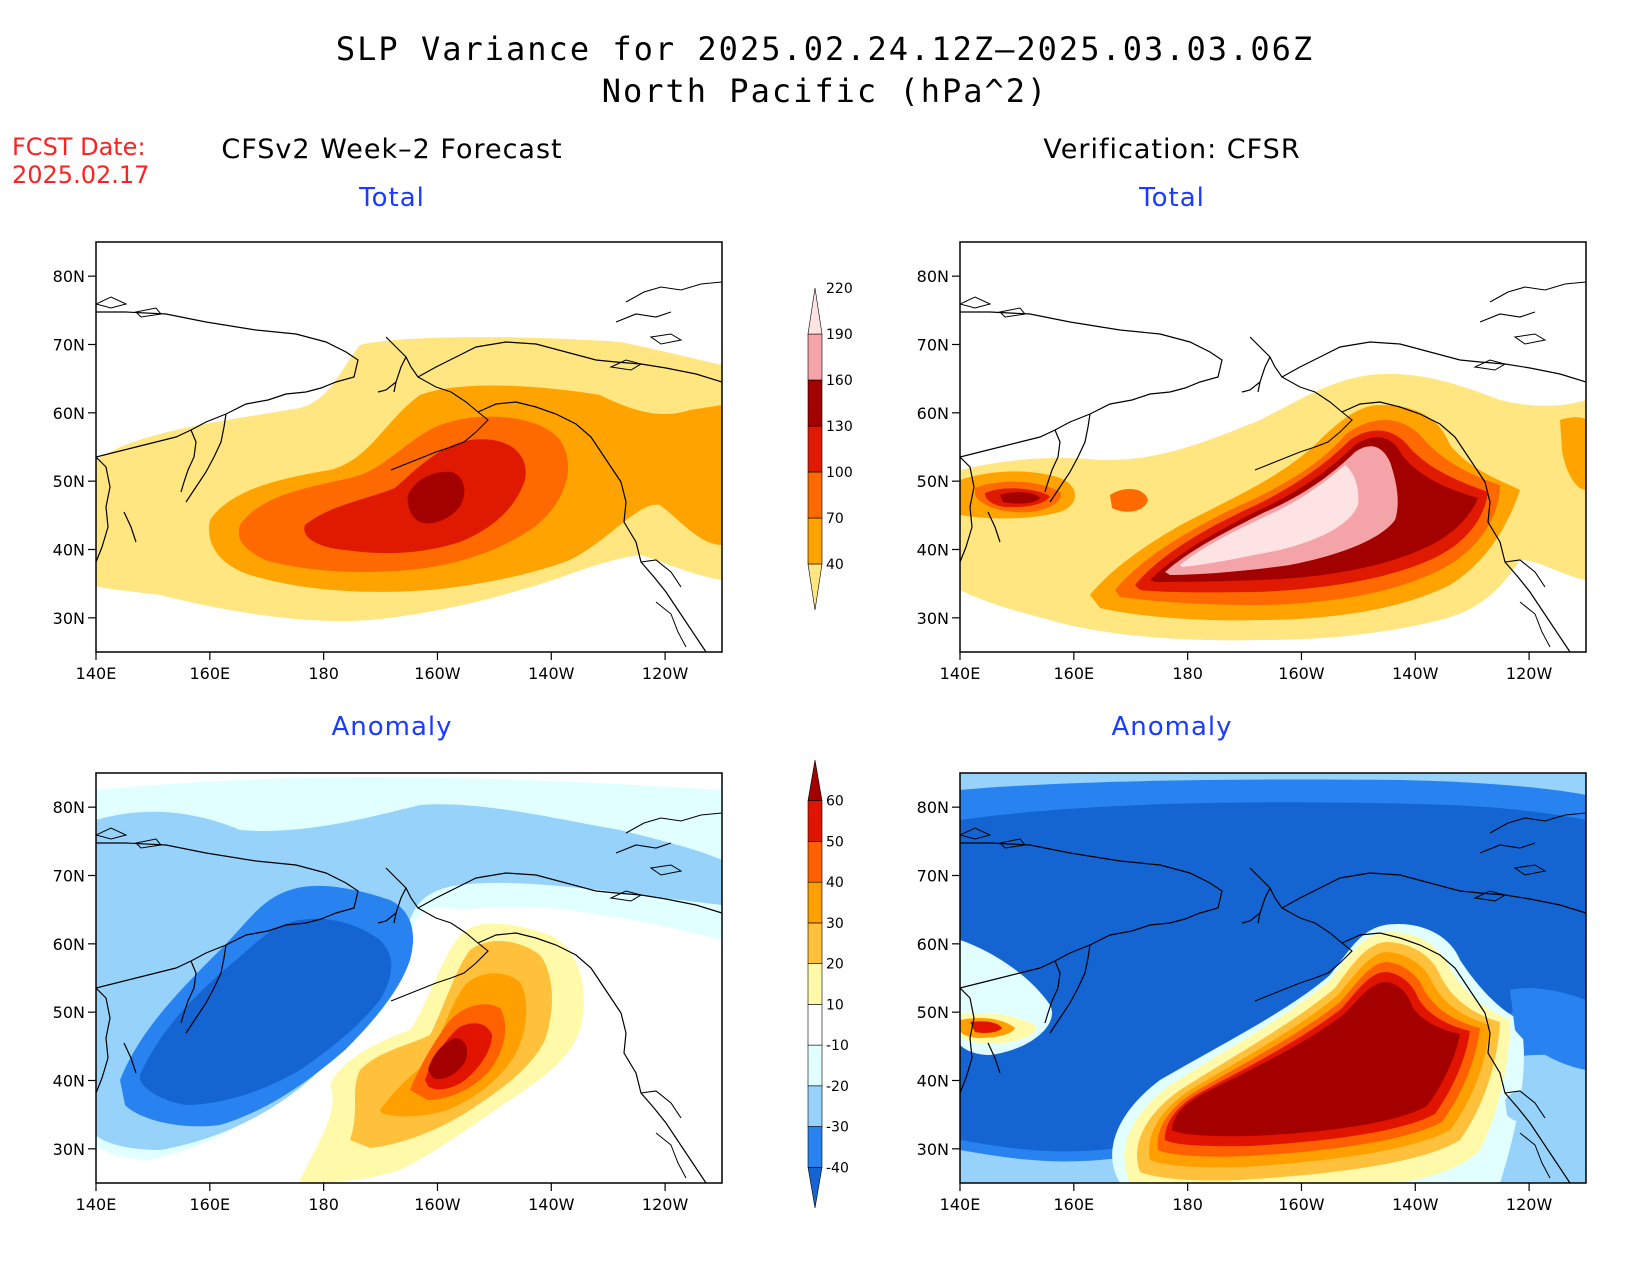 The image size is (1650, 1275). Describe the element at coordinates (835, 965) in the screenshot. I see `colorbar-label: 20` at that location.